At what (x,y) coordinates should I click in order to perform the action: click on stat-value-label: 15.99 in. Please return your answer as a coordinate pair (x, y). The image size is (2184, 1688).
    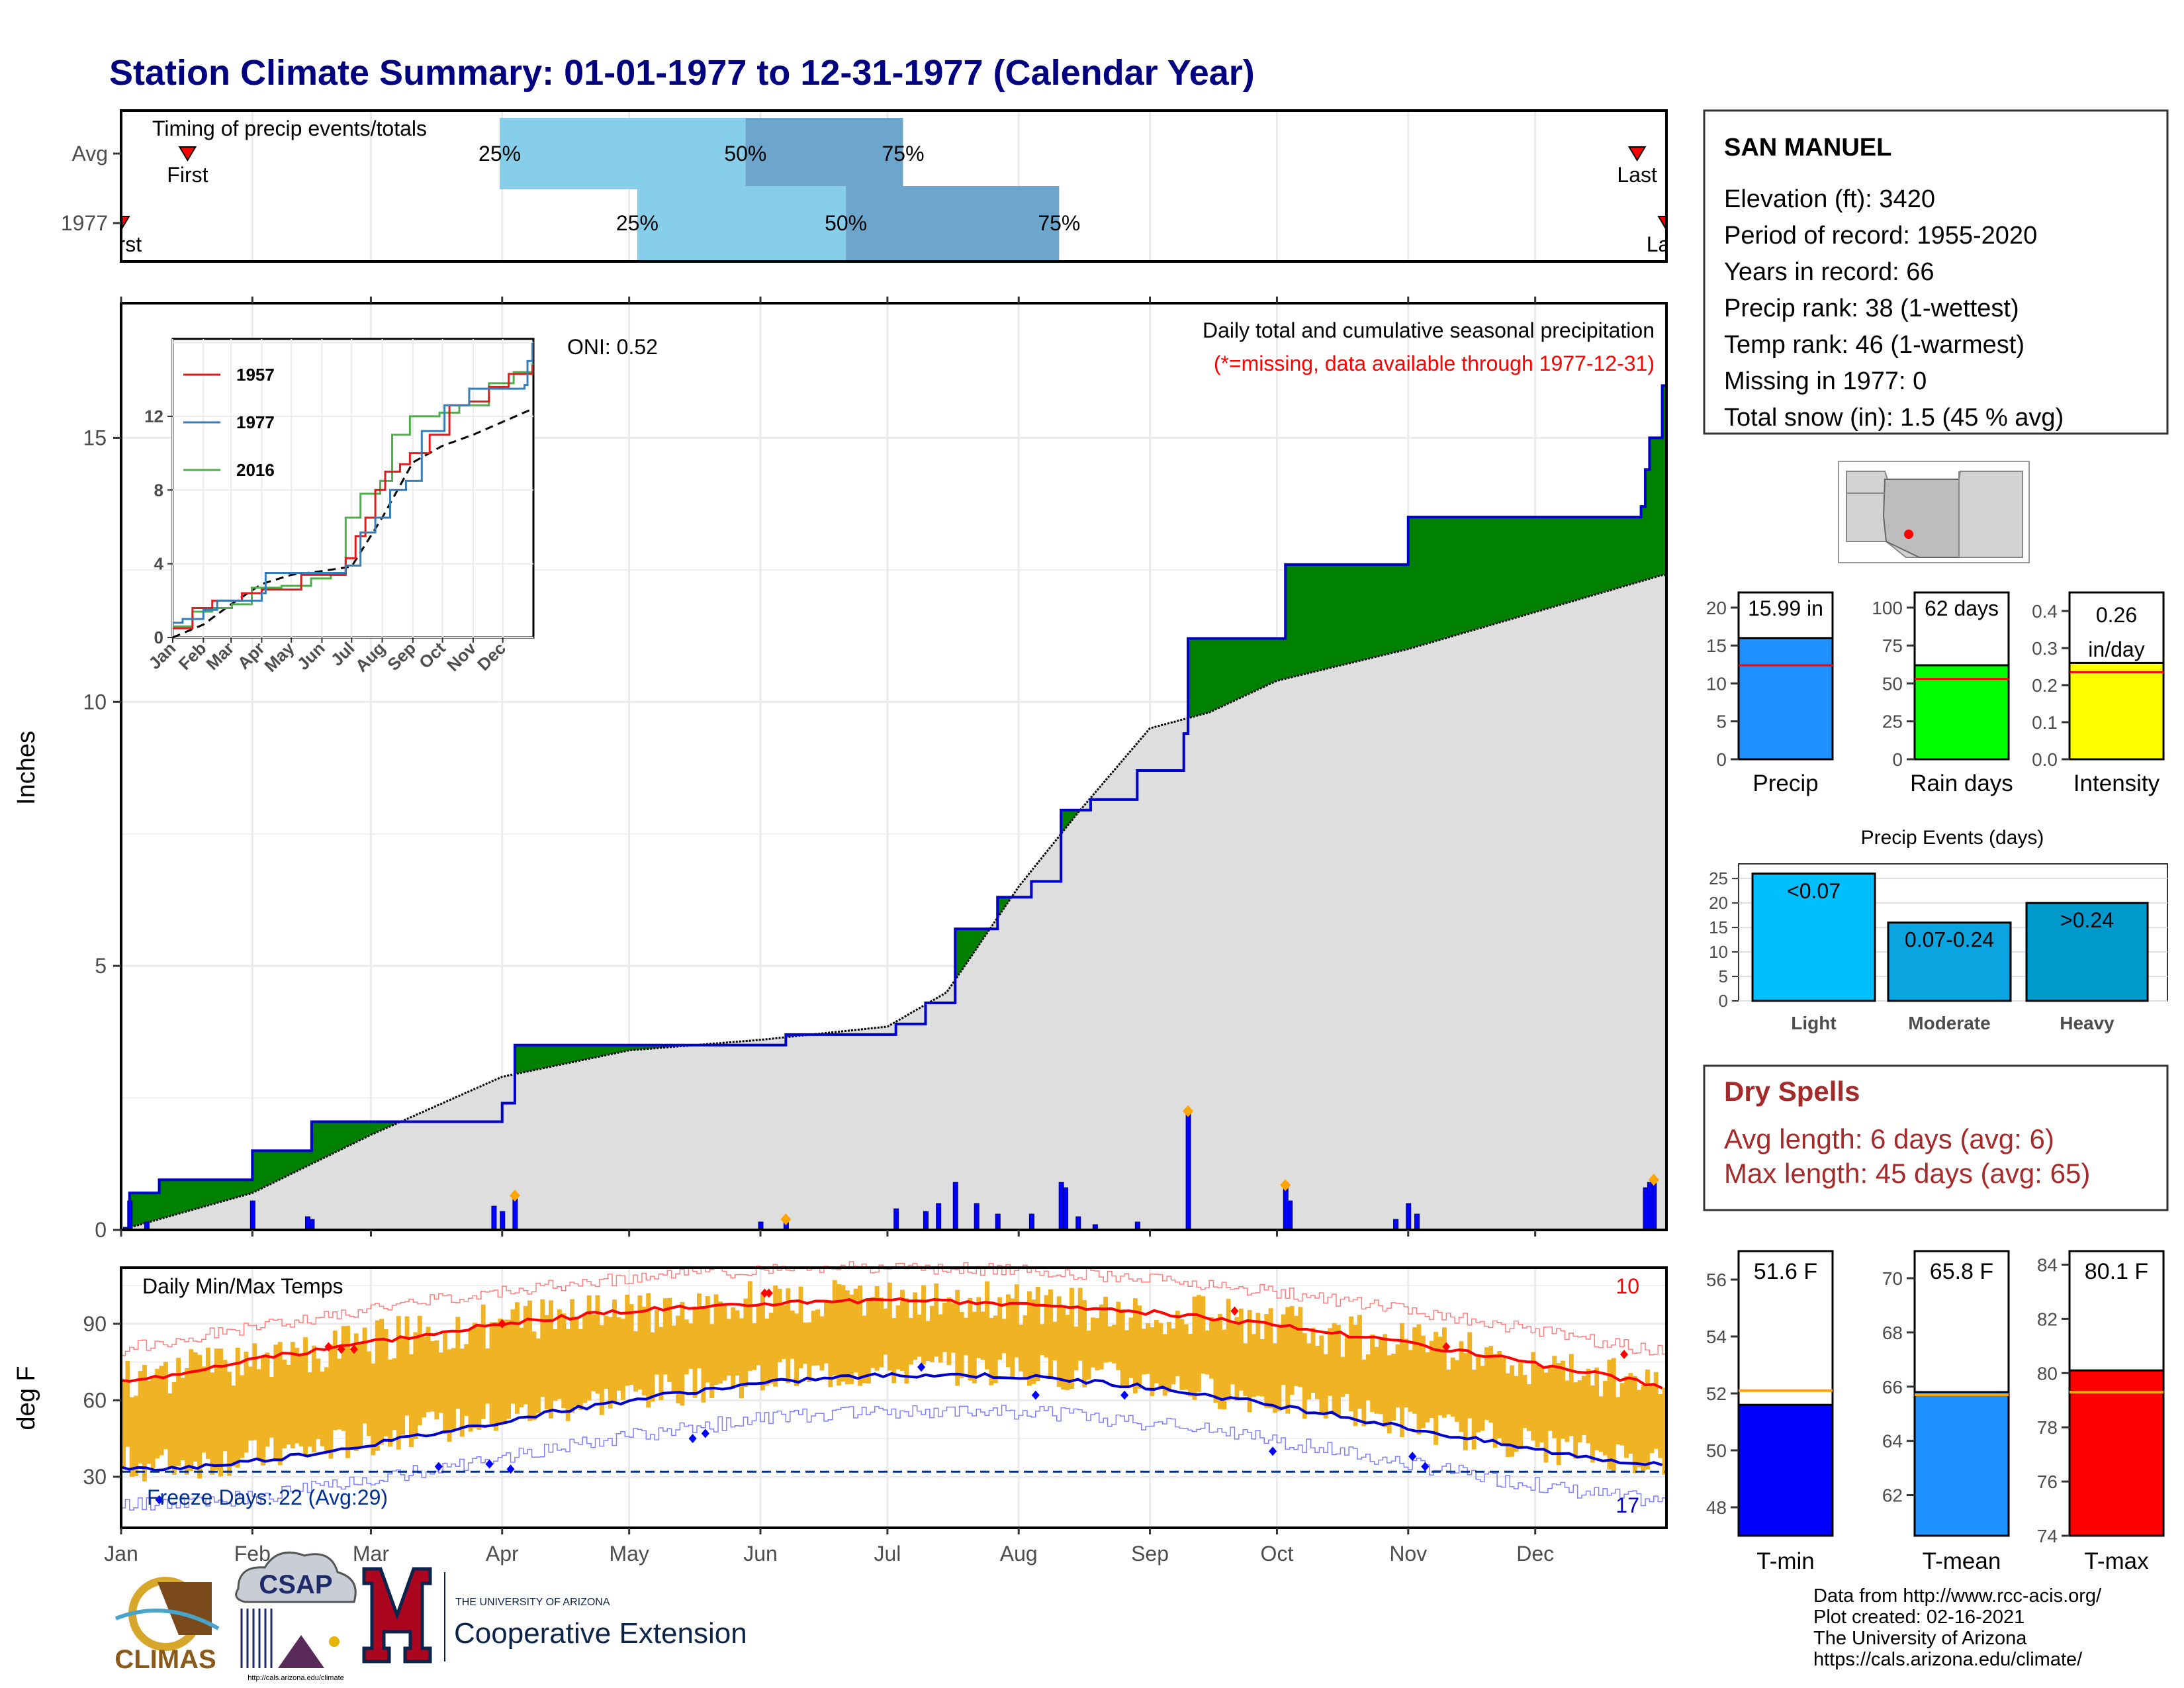
    Looking at the image, I should click on (1786, 608).